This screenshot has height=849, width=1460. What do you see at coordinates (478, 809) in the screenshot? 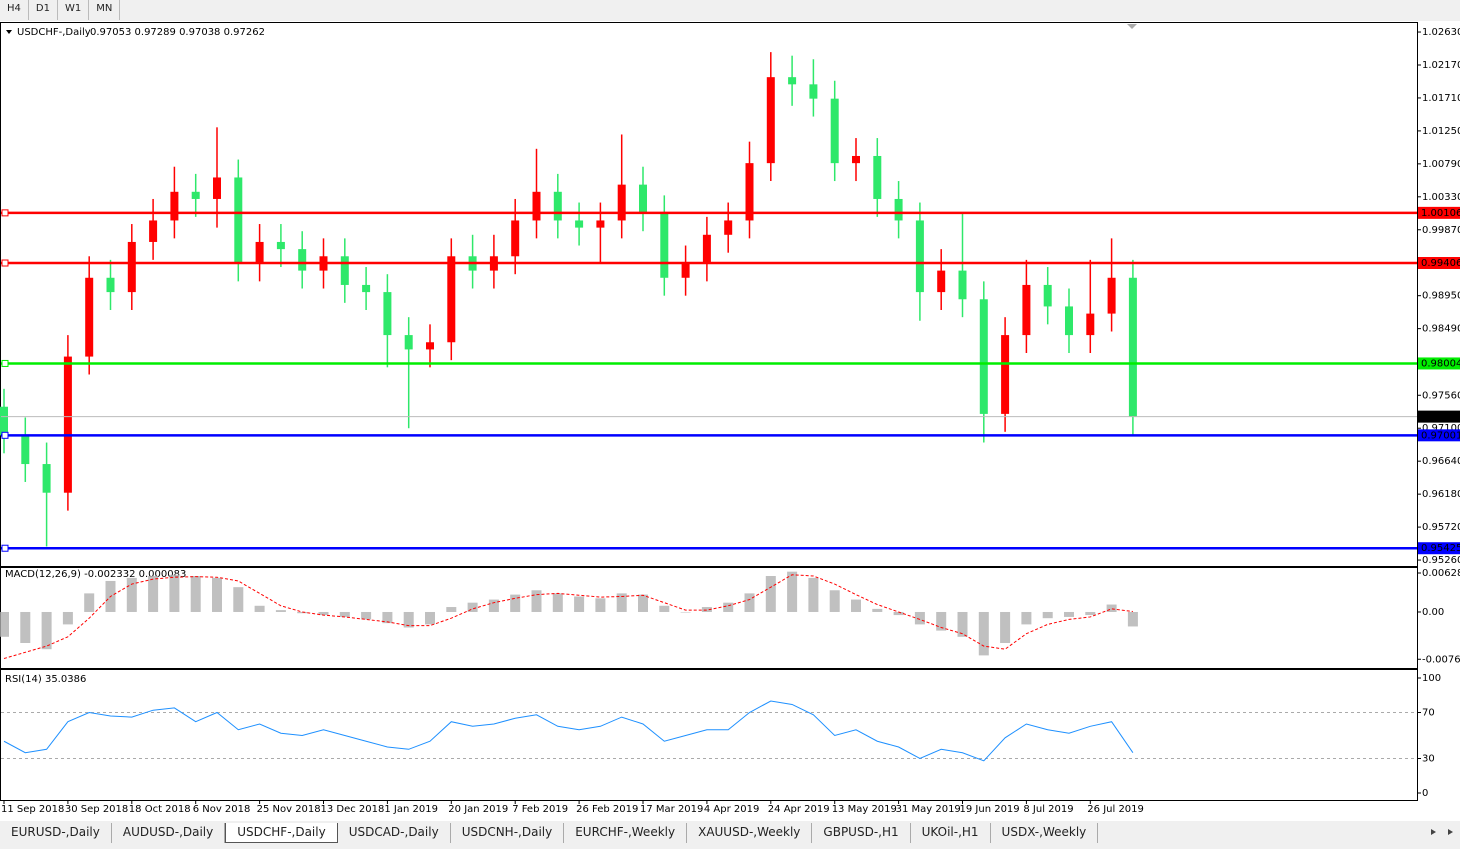
I see `x-tick-label: 20 Jan 2019` at bounding box center [478, 809].